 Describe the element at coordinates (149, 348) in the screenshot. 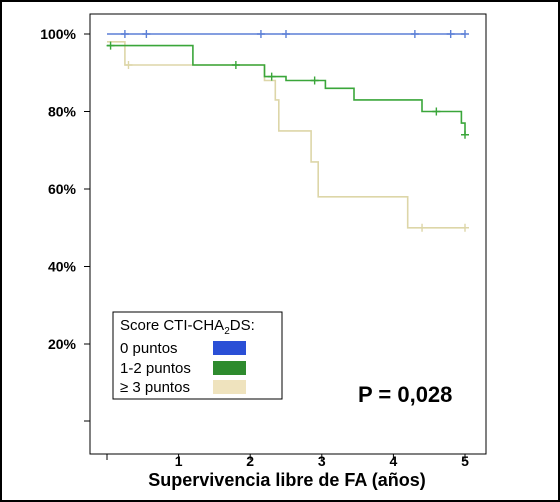

I see `legend-label: 0 puntos` at that location.